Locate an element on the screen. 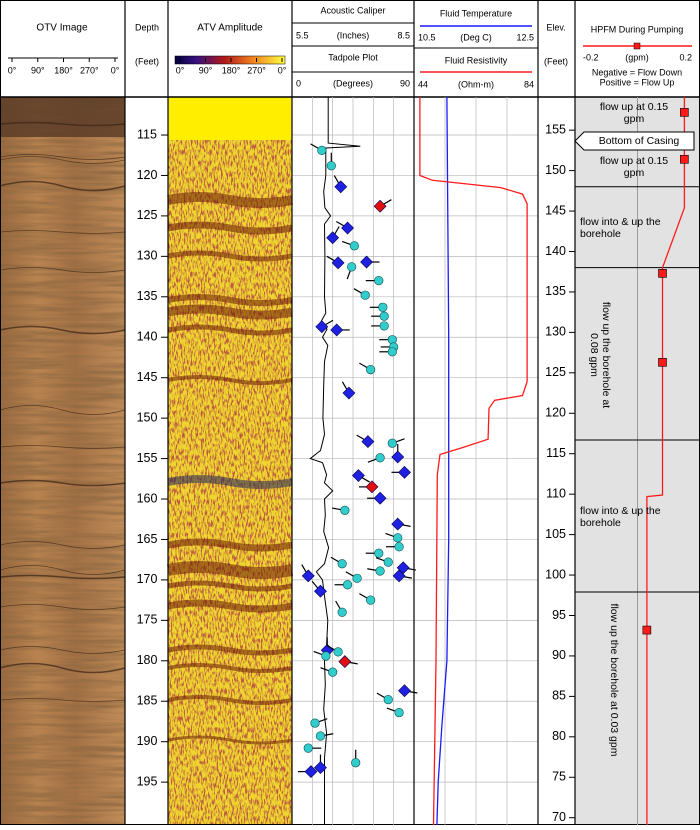  track-title: Elev. is located at coordinates (555, 27).